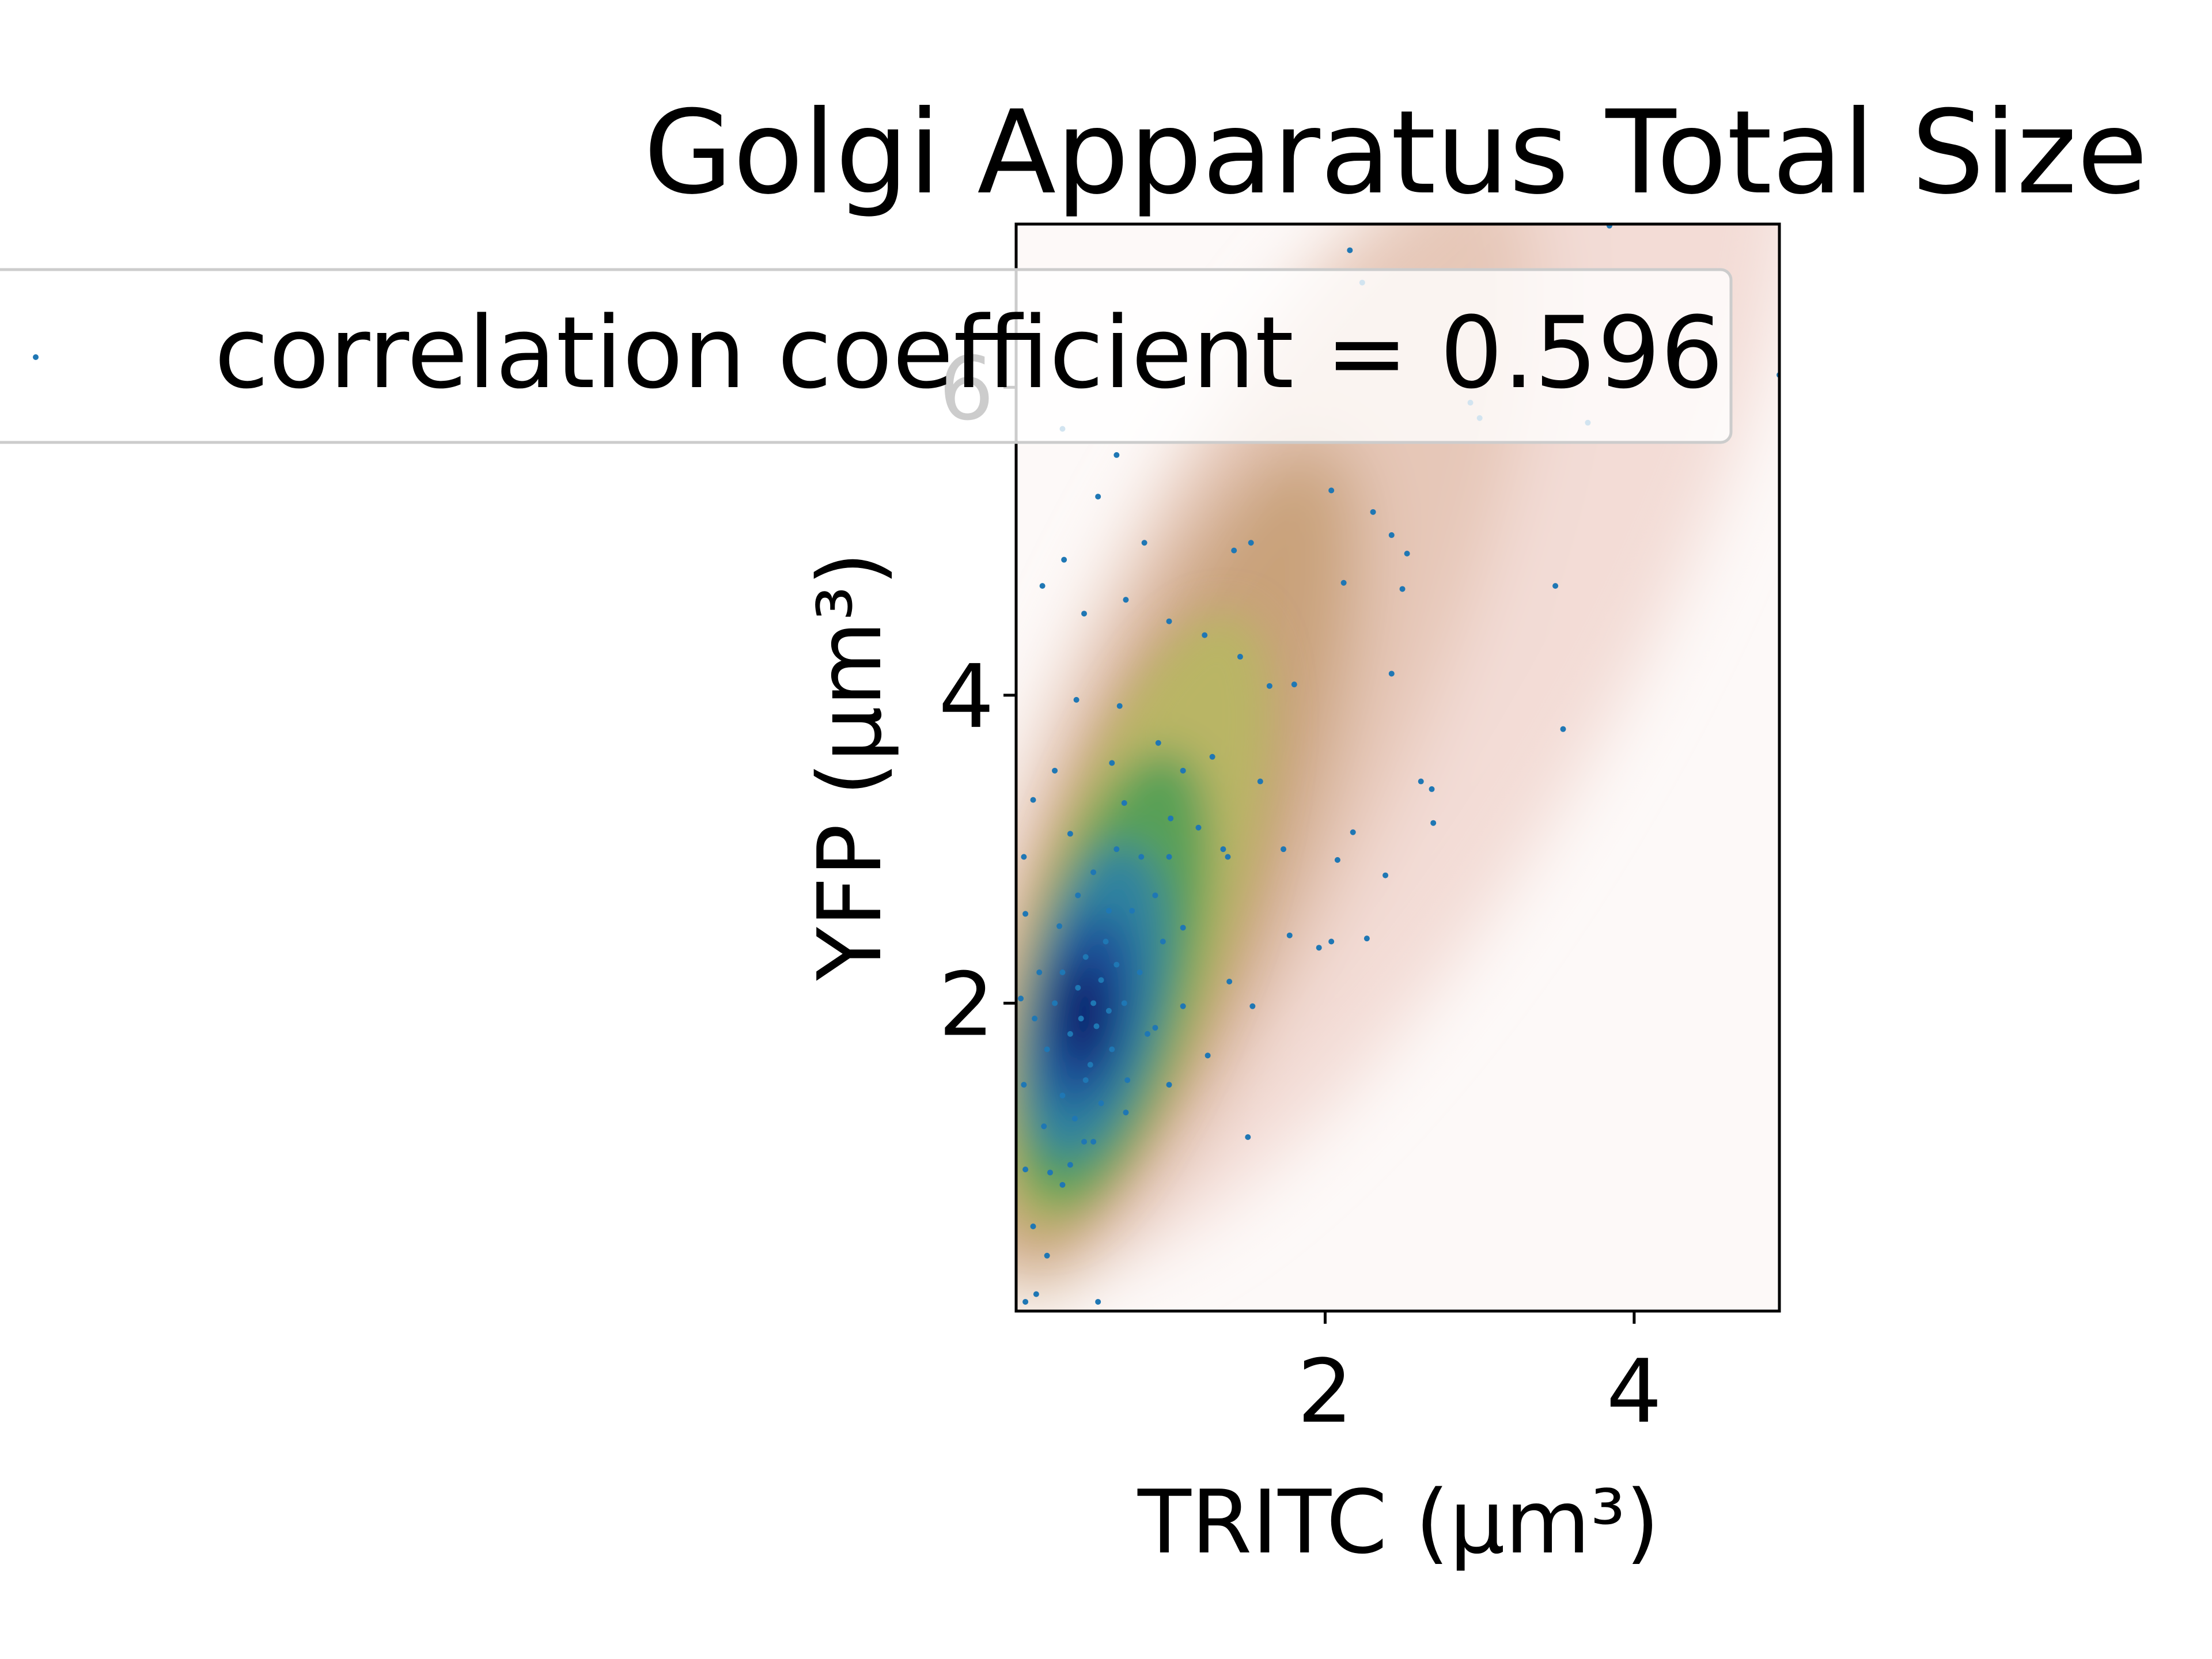 The width and height of the screenshot is (2212, 1659). Describe the element at coordinates (966, 1004) in the screenshot. I see `y-tick-label: 2` at that location.